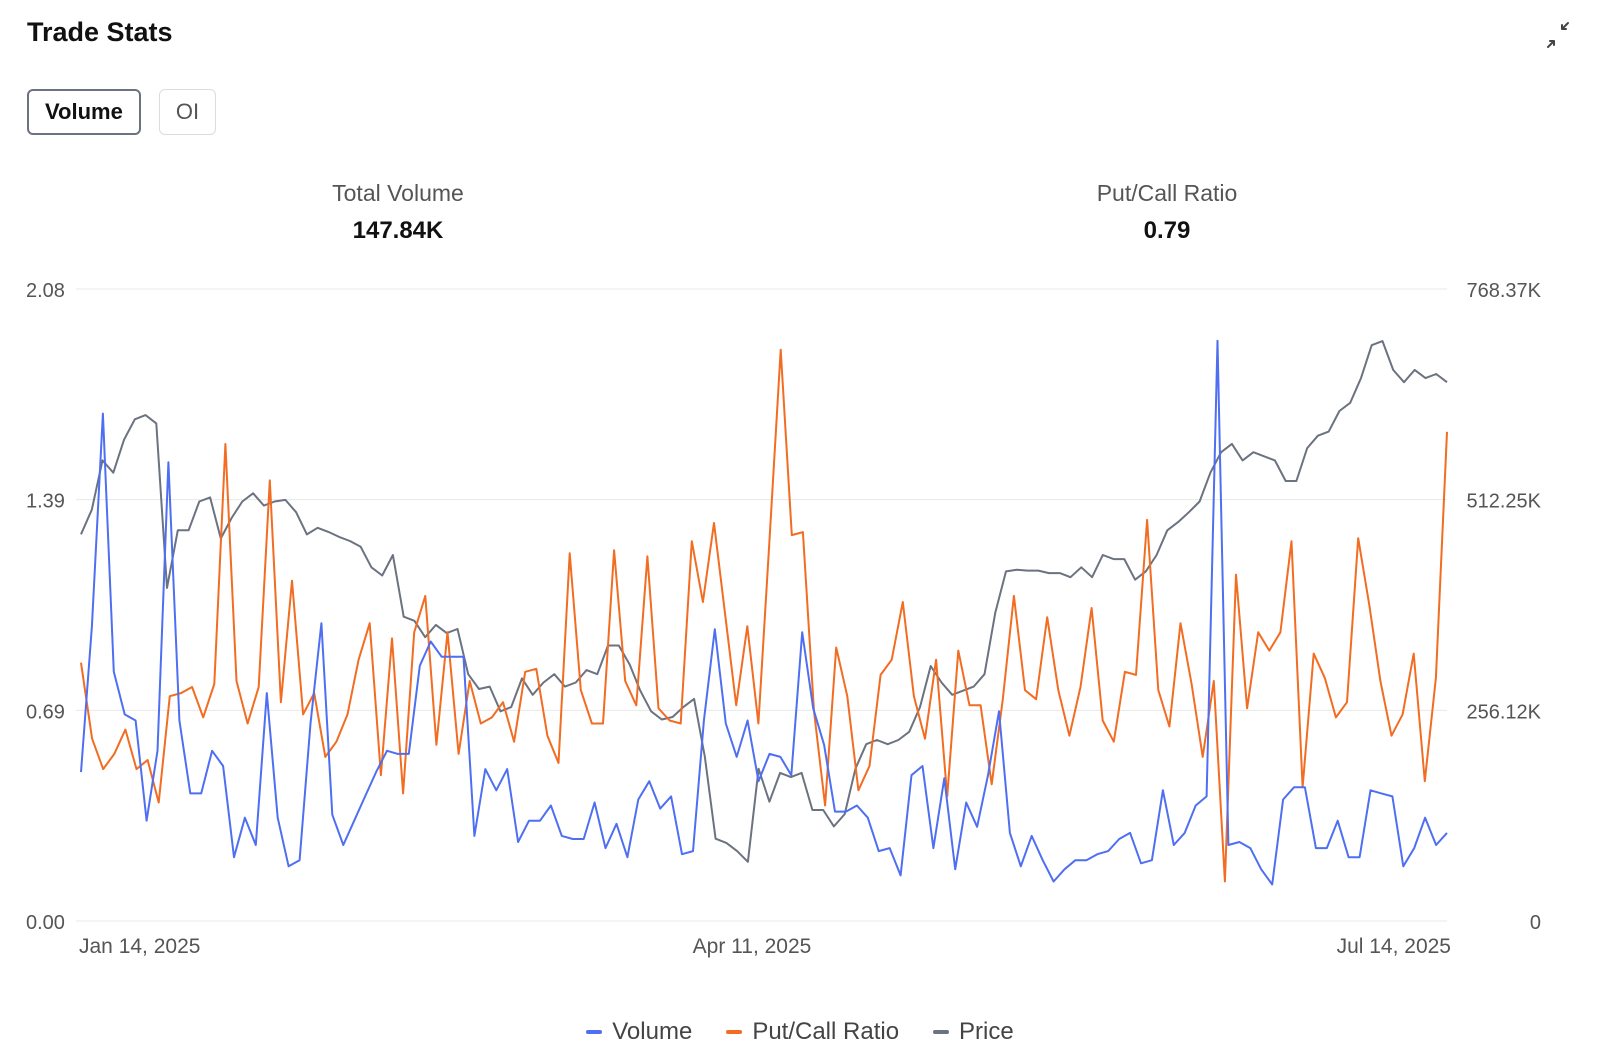  I want to click on chart-legend: Volume Put/Call Ratio Price, so click(800, 1032).